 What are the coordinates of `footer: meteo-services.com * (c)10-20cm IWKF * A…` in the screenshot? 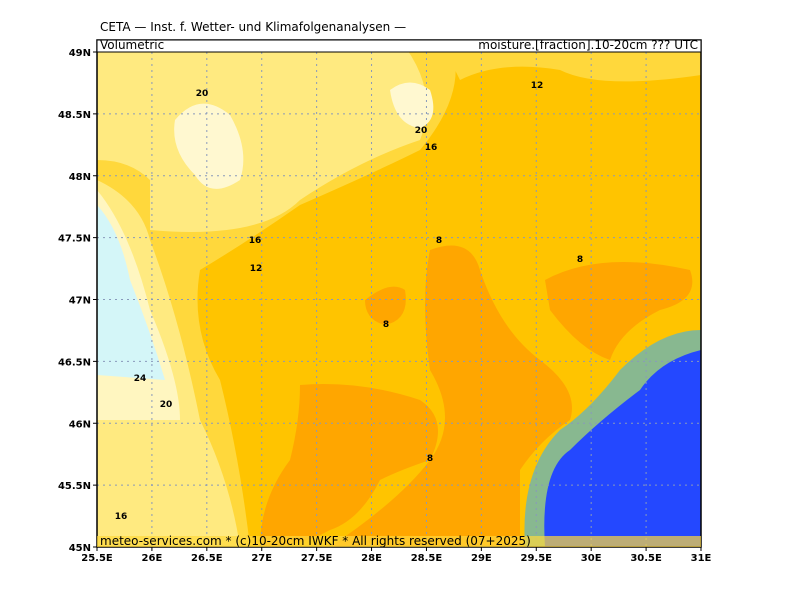 It's located at (315, 541).